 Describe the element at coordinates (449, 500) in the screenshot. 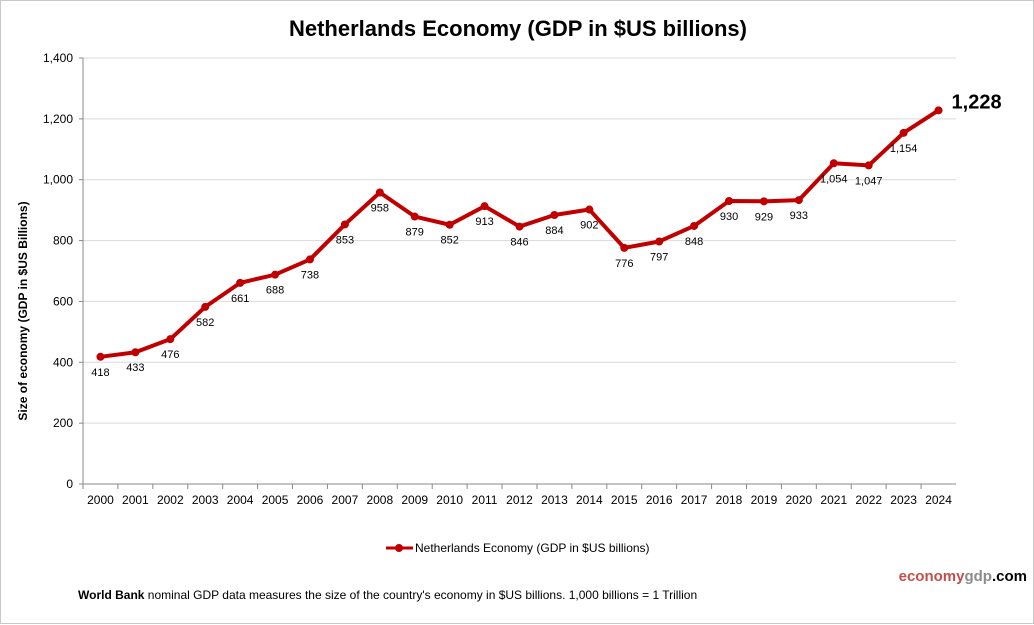

I see `x-tick-label: 2010` at that location.